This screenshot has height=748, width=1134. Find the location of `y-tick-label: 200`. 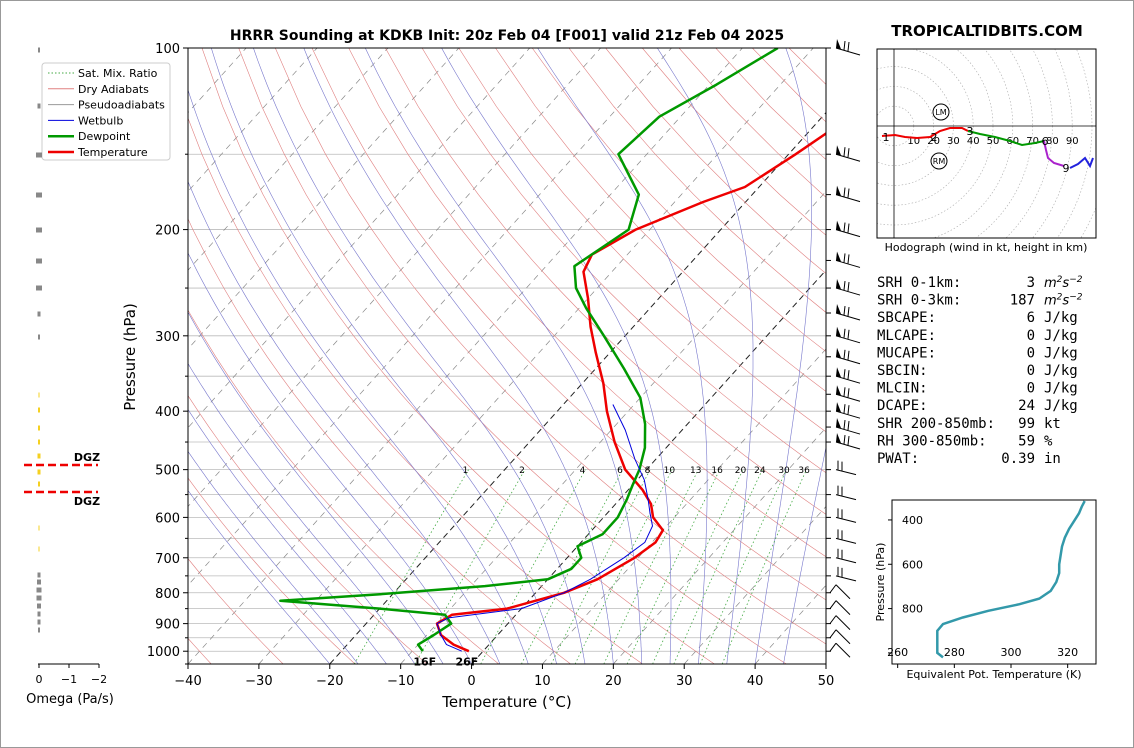

y-tick-label: 200 is located at coordinates (167, 231).